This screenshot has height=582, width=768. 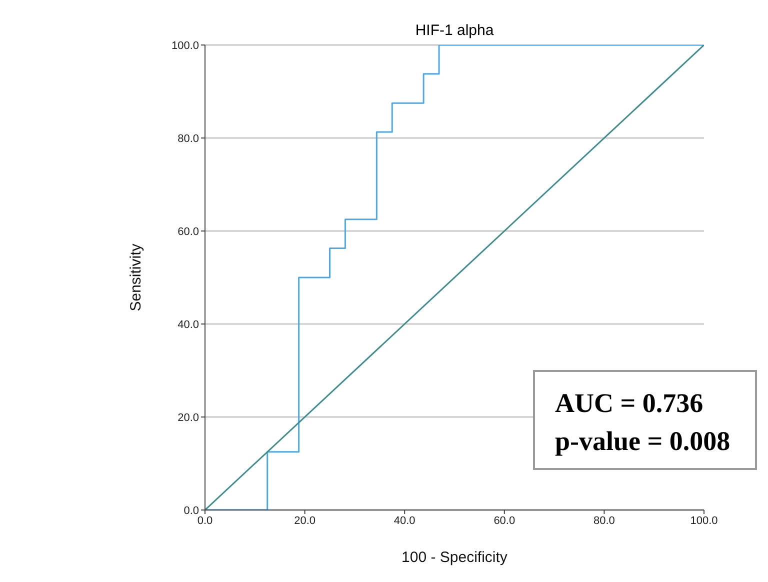 I want to click on annotation-box: AUC = 0.736 p-value = 0.008, so click(x=645, y=420).